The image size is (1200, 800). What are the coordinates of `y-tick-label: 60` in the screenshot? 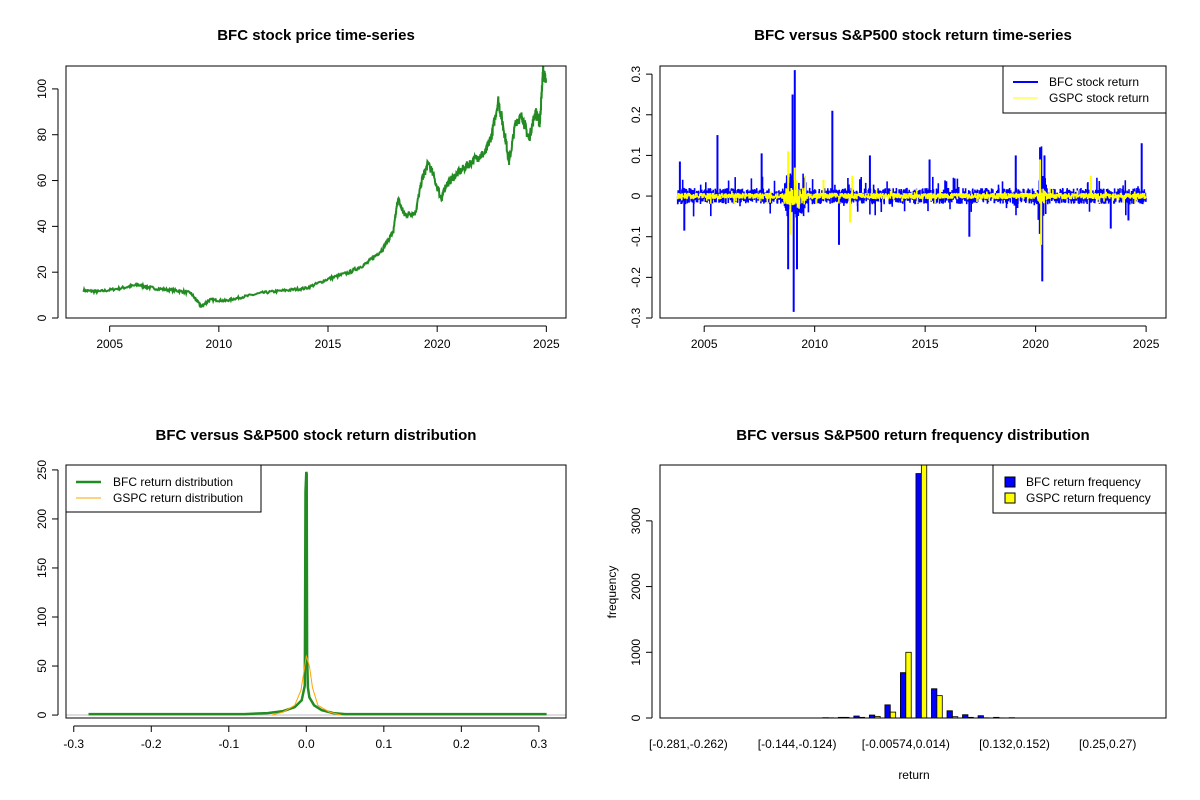 It's located at (42, 181).